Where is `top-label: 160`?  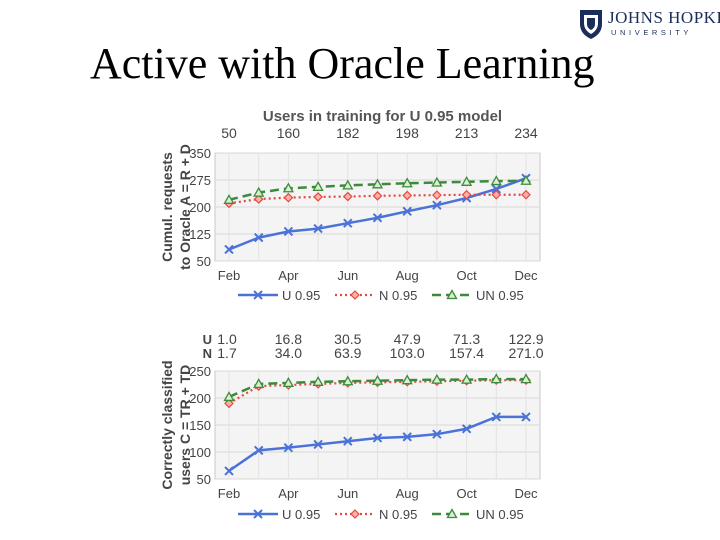
top-label: 160 is located at coordinates (289, 133).